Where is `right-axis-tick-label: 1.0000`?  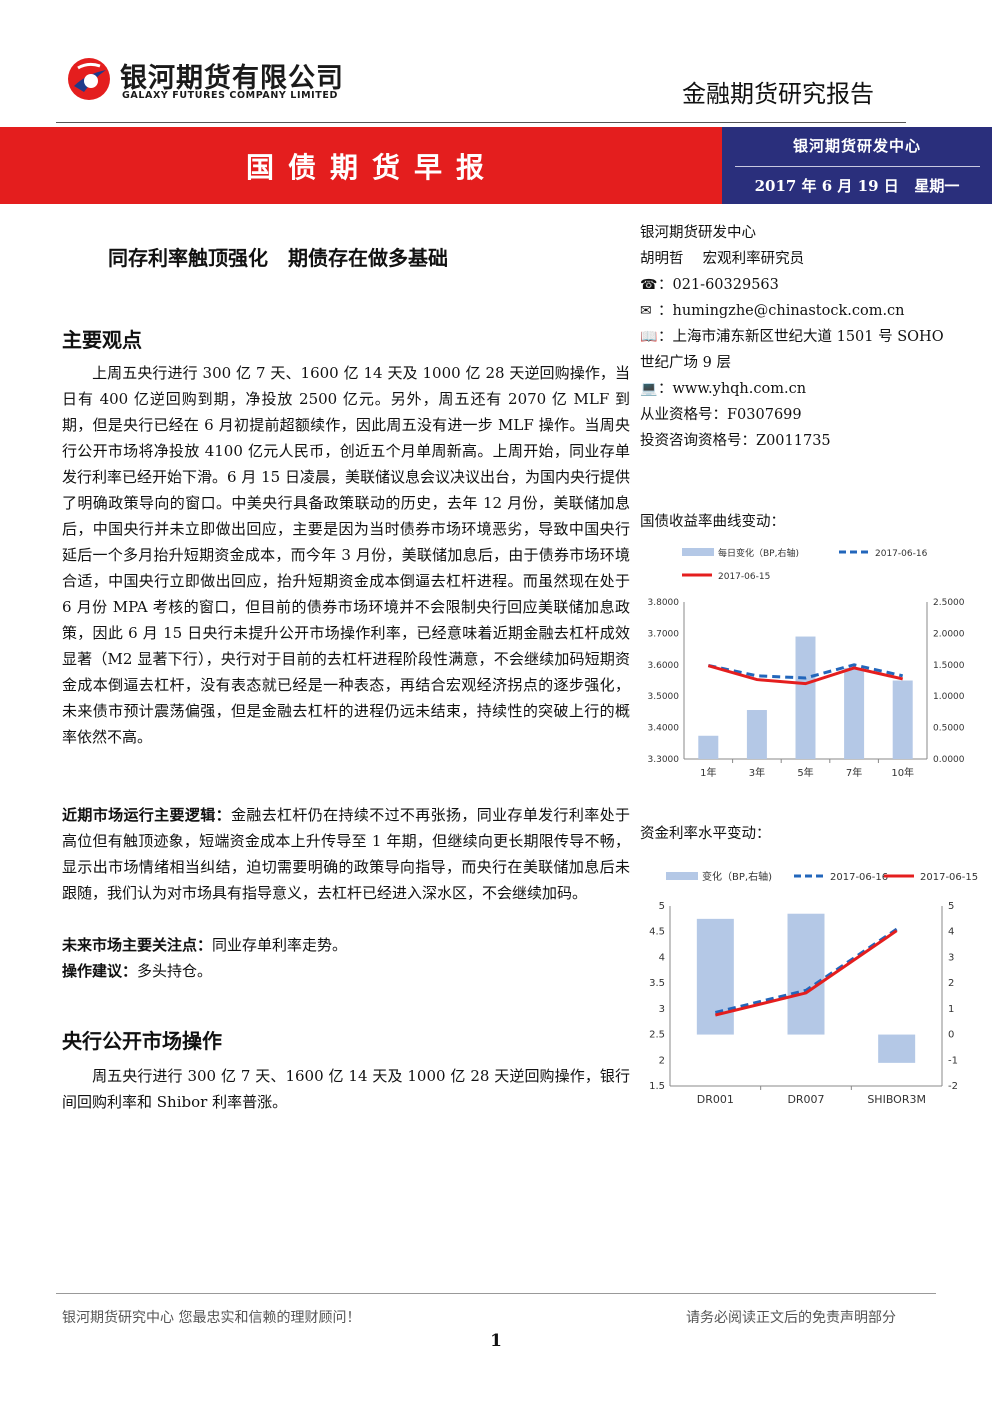
right-axis-tick-label: 1.0000 is located at coordinates (949, 697).